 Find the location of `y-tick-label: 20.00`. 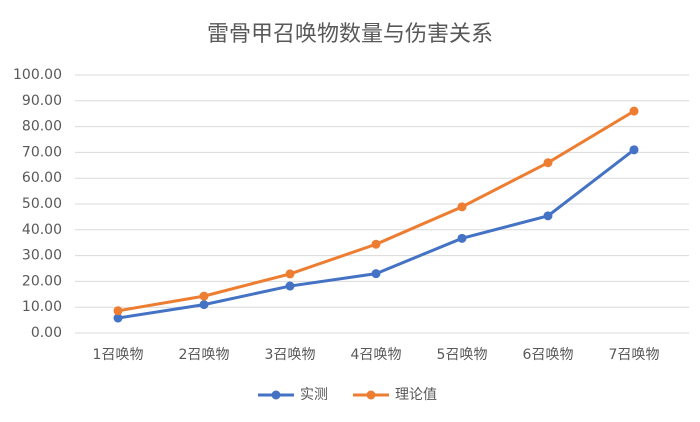

y-tick-label: 20.00 is located at coordinates (42, 281).